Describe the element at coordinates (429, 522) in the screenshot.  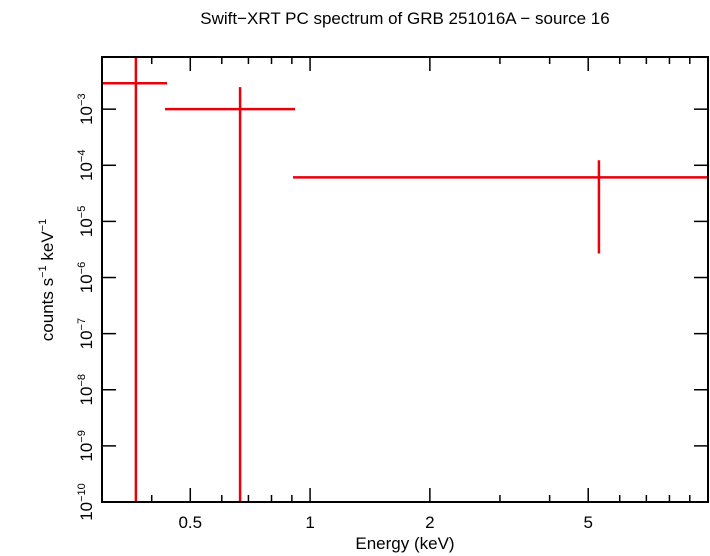
I see `x-tick-label: 2` at that location.